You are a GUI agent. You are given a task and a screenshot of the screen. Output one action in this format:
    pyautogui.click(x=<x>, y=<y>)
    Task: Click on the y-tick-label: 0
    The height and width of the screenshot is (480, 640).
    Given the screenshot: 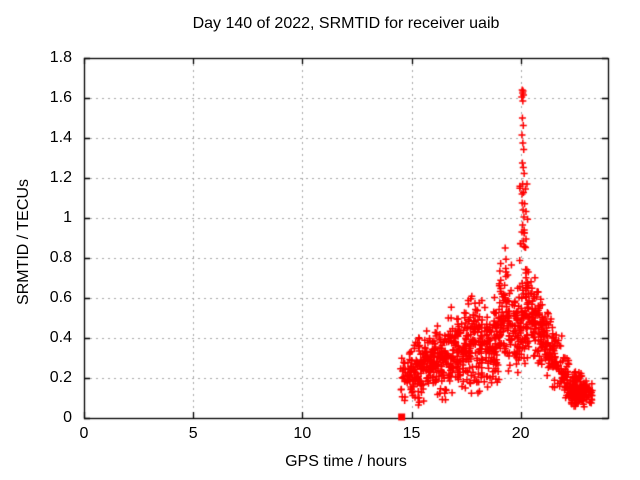 What is the action you would take?
    pyautogui.click(x=67, y=417)
    